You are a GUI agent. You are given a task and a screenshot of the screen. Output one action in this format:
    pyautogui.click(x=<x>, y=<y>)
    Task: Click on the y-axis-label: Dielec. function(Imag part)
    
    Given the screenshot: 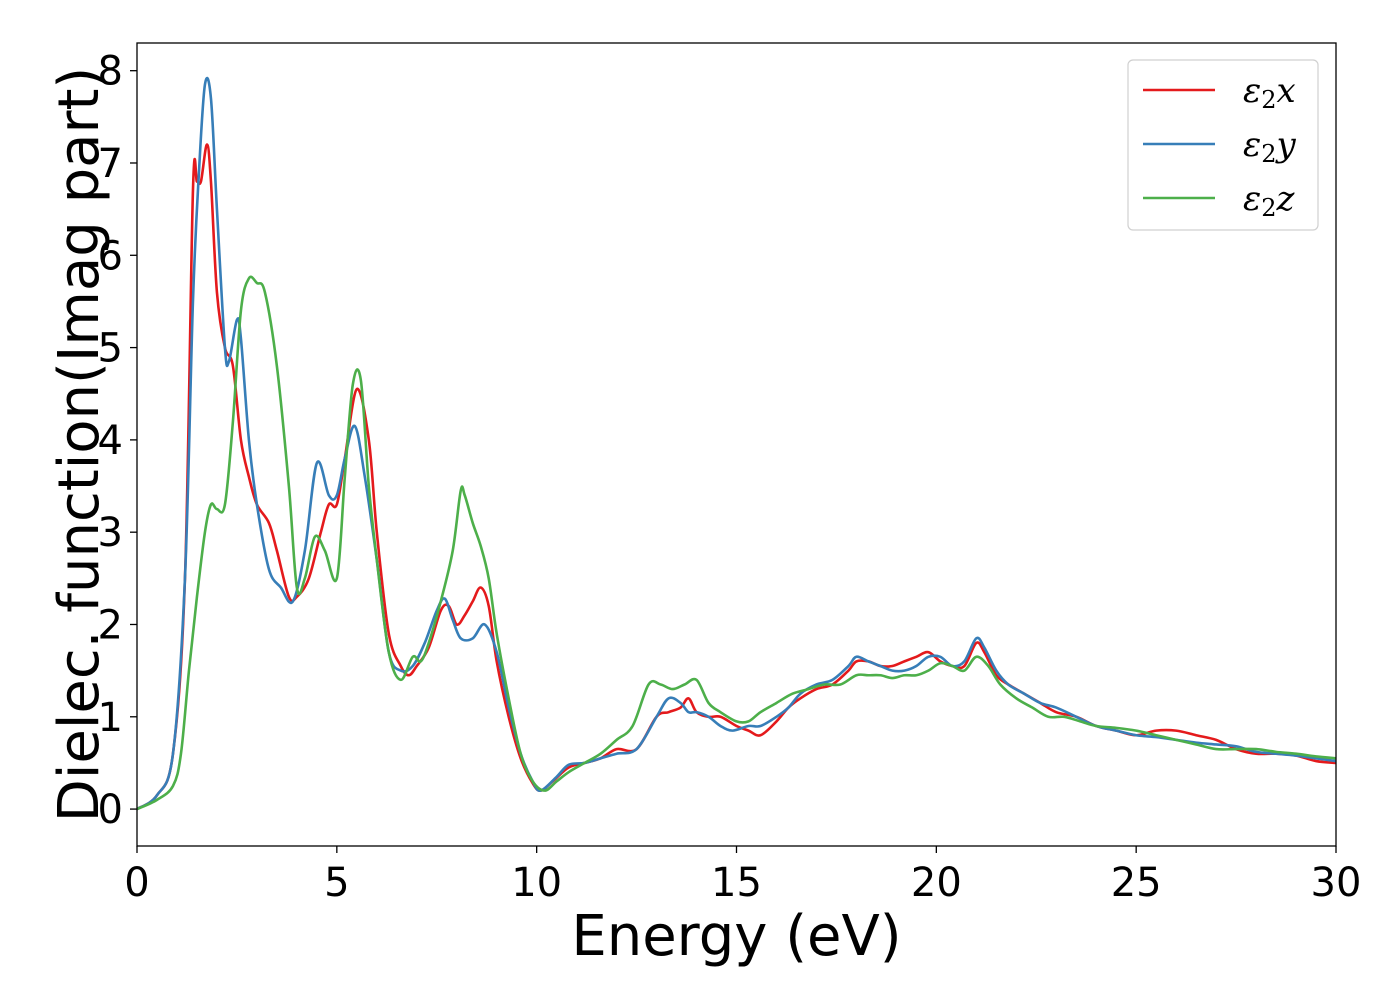 What is the action you would take?
    pyautogui.click(x=79, y=445)
    